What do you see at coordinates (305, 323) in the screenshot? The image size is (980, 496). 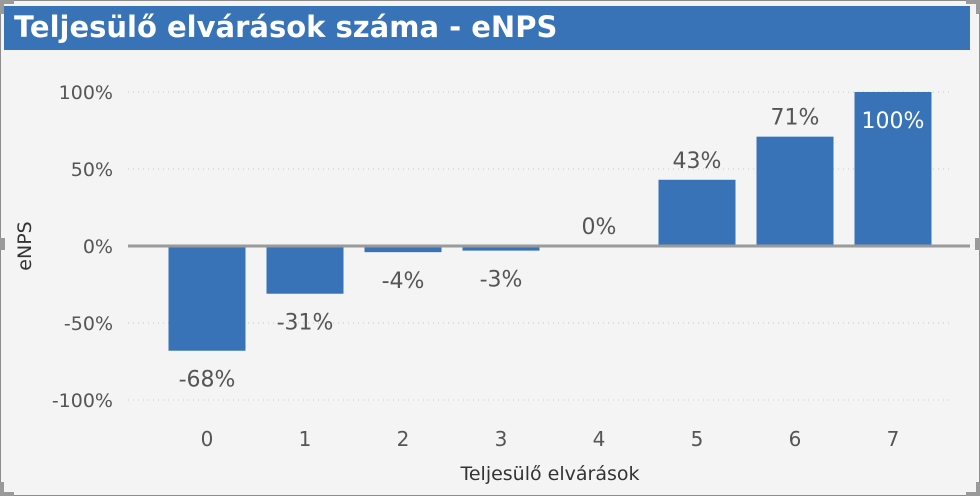 I see `data-label: -31%` at bounding box center [305, 323].